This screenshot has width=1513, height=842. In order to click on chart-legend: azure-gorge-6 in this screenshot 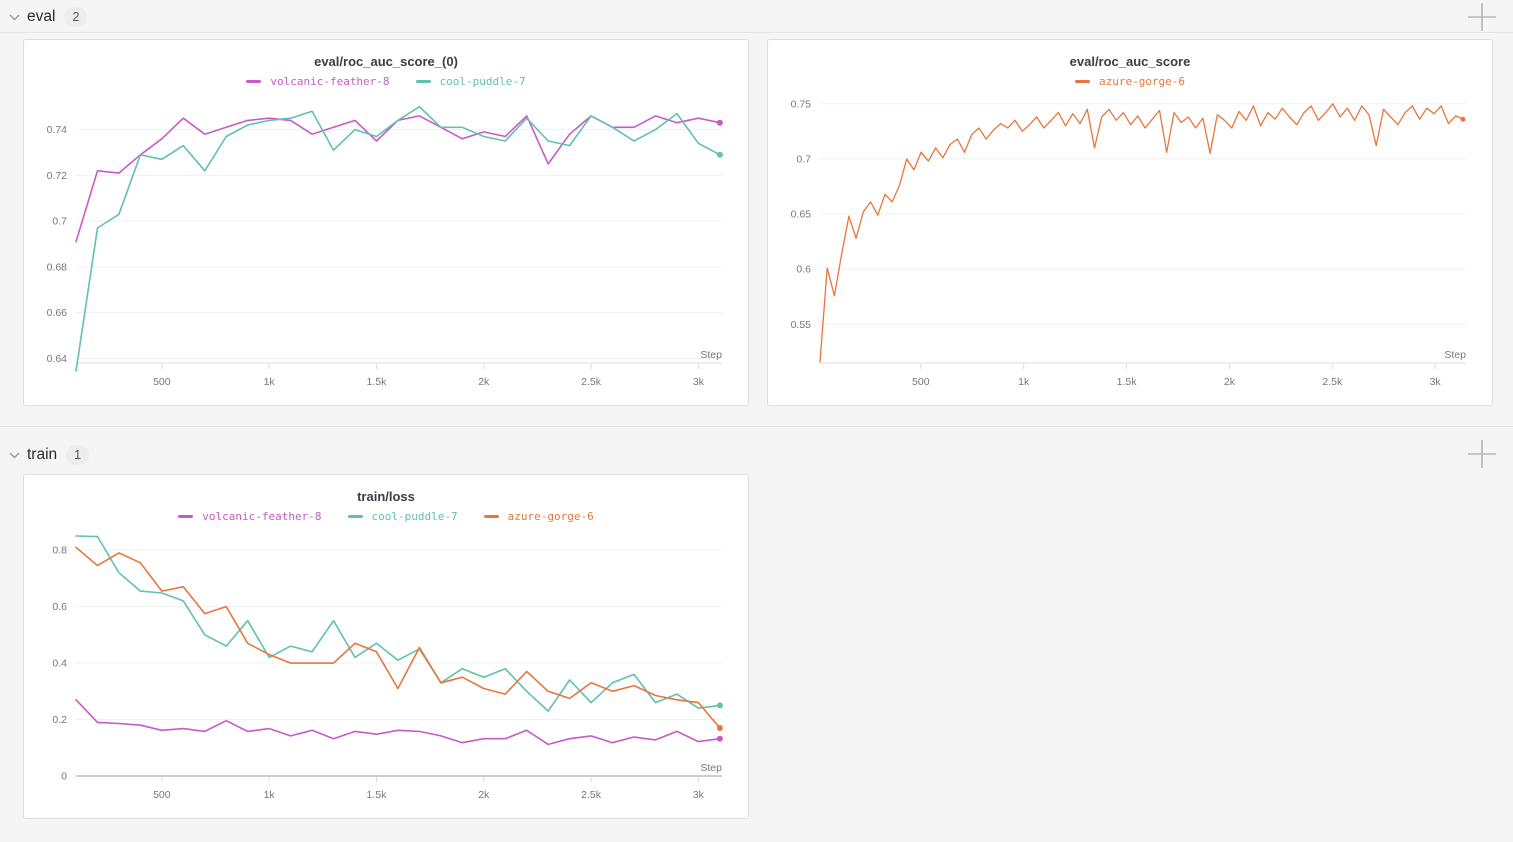, I will do `click(1130, 81)`.